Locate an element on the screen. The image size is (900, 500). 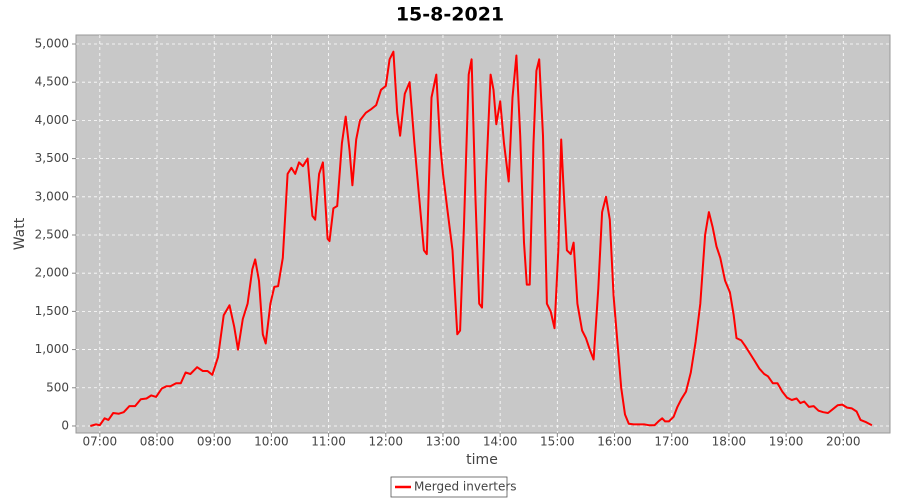
chart-title: 15-8-2021 is located at coordinates (450, 15).